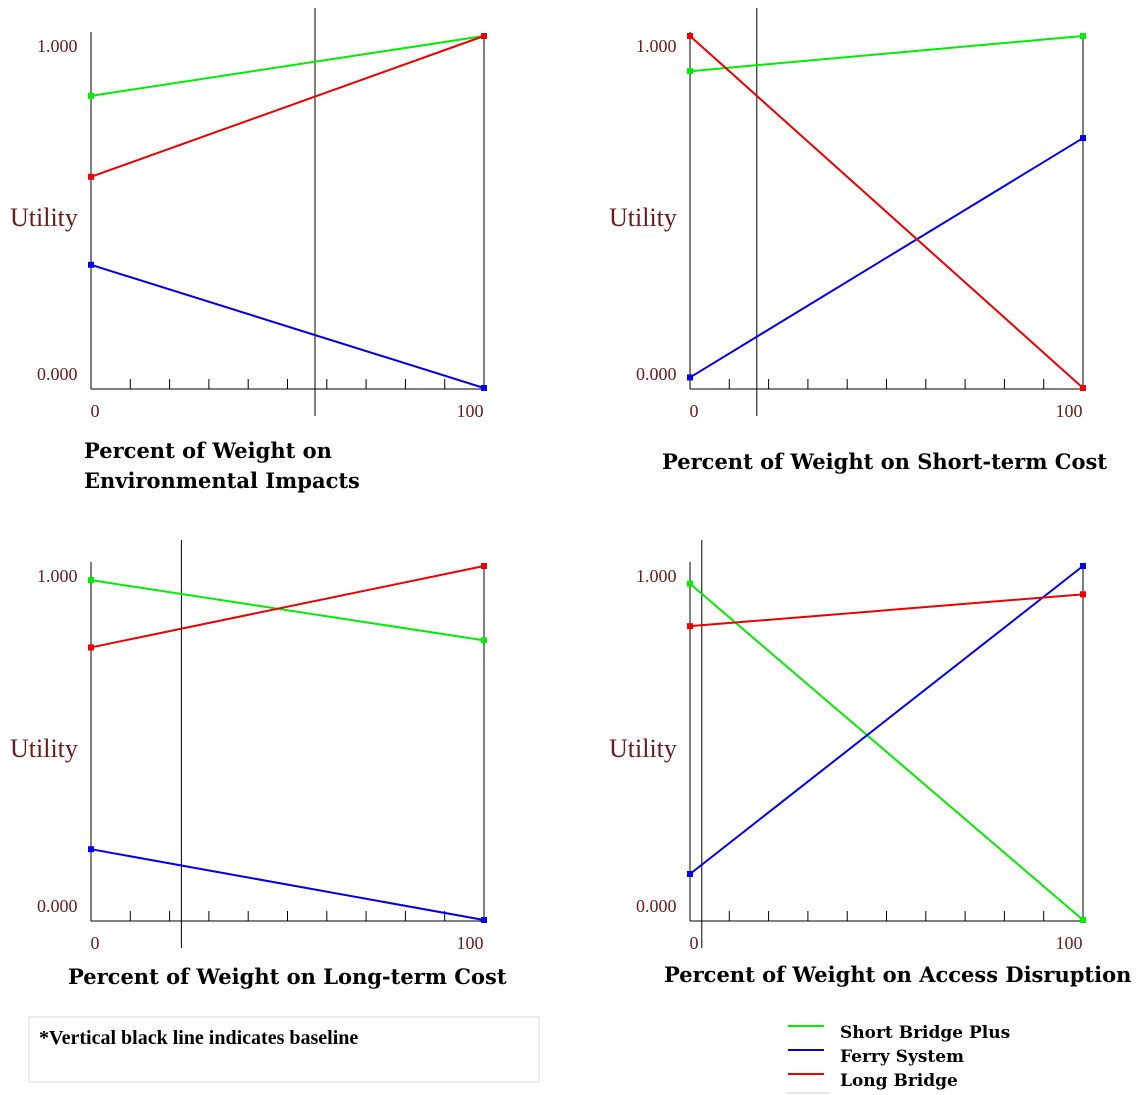 The image size is (1142, 1095). What do you see at coordinates (902, 1057) in the screenshot?
I see `legend-label-ferry-system: Ferry System` at bounding box center [902, 1057].